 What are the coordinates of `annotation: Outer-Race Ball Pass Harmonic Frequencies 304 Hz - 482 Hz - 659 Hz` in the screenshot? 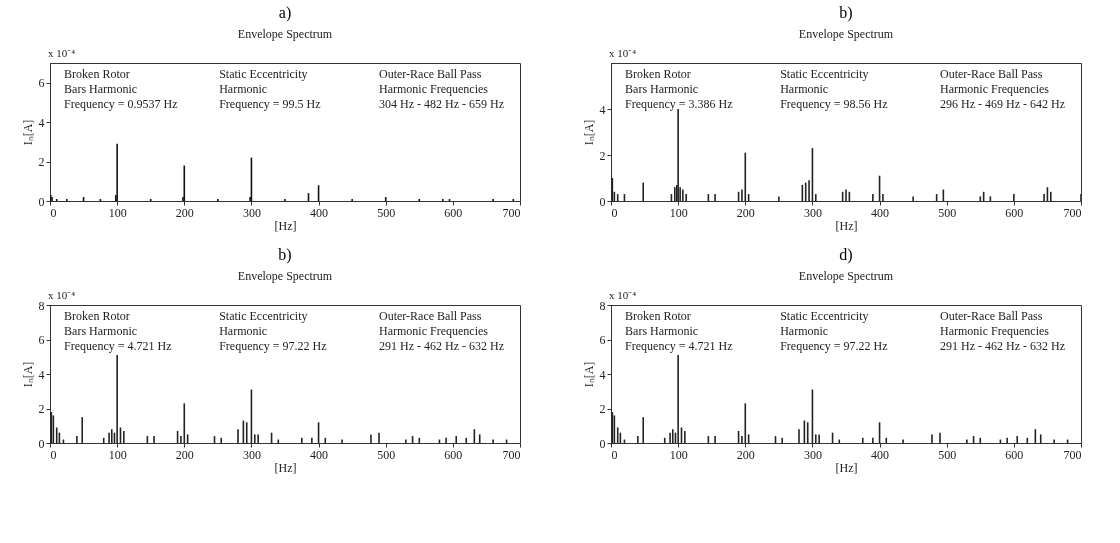 It's located at (441, 89).